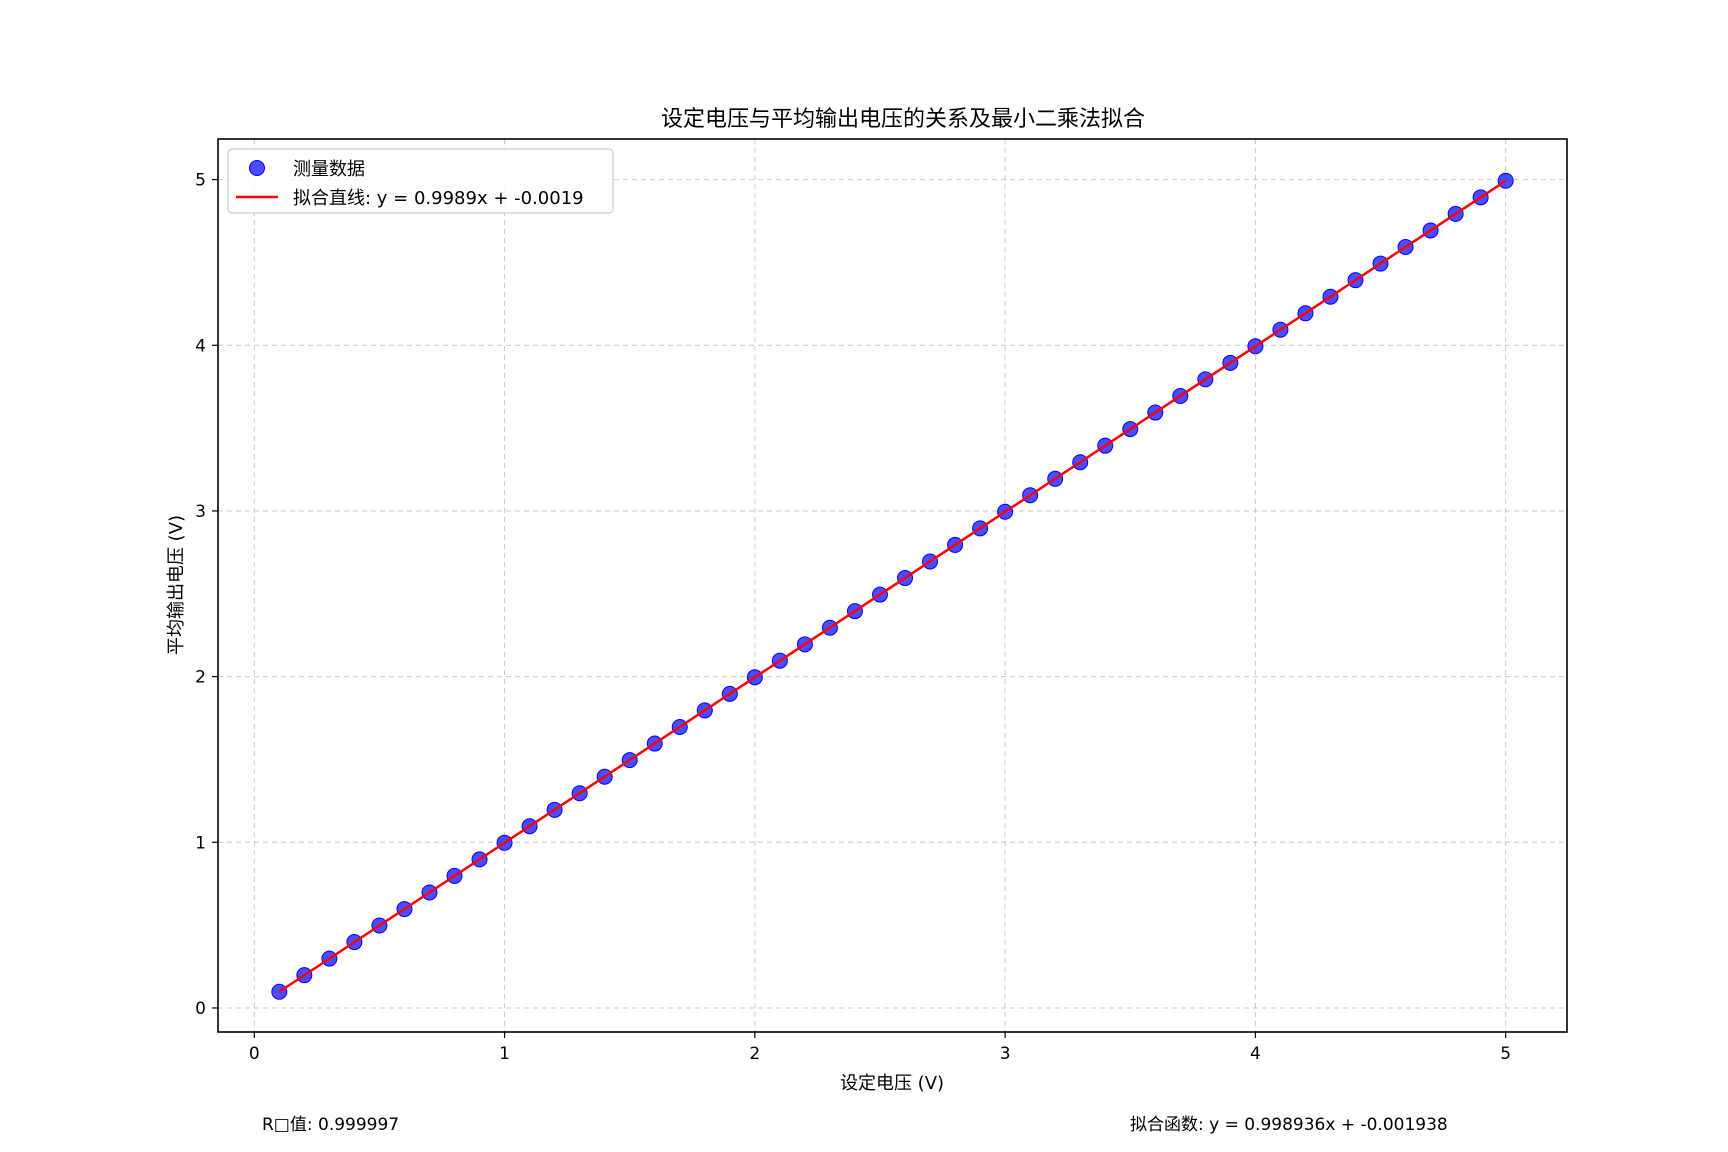  I want to click on legend: 测量数据 拟合直线: y = 0.9989x + -0.0019, so click(420, 181).